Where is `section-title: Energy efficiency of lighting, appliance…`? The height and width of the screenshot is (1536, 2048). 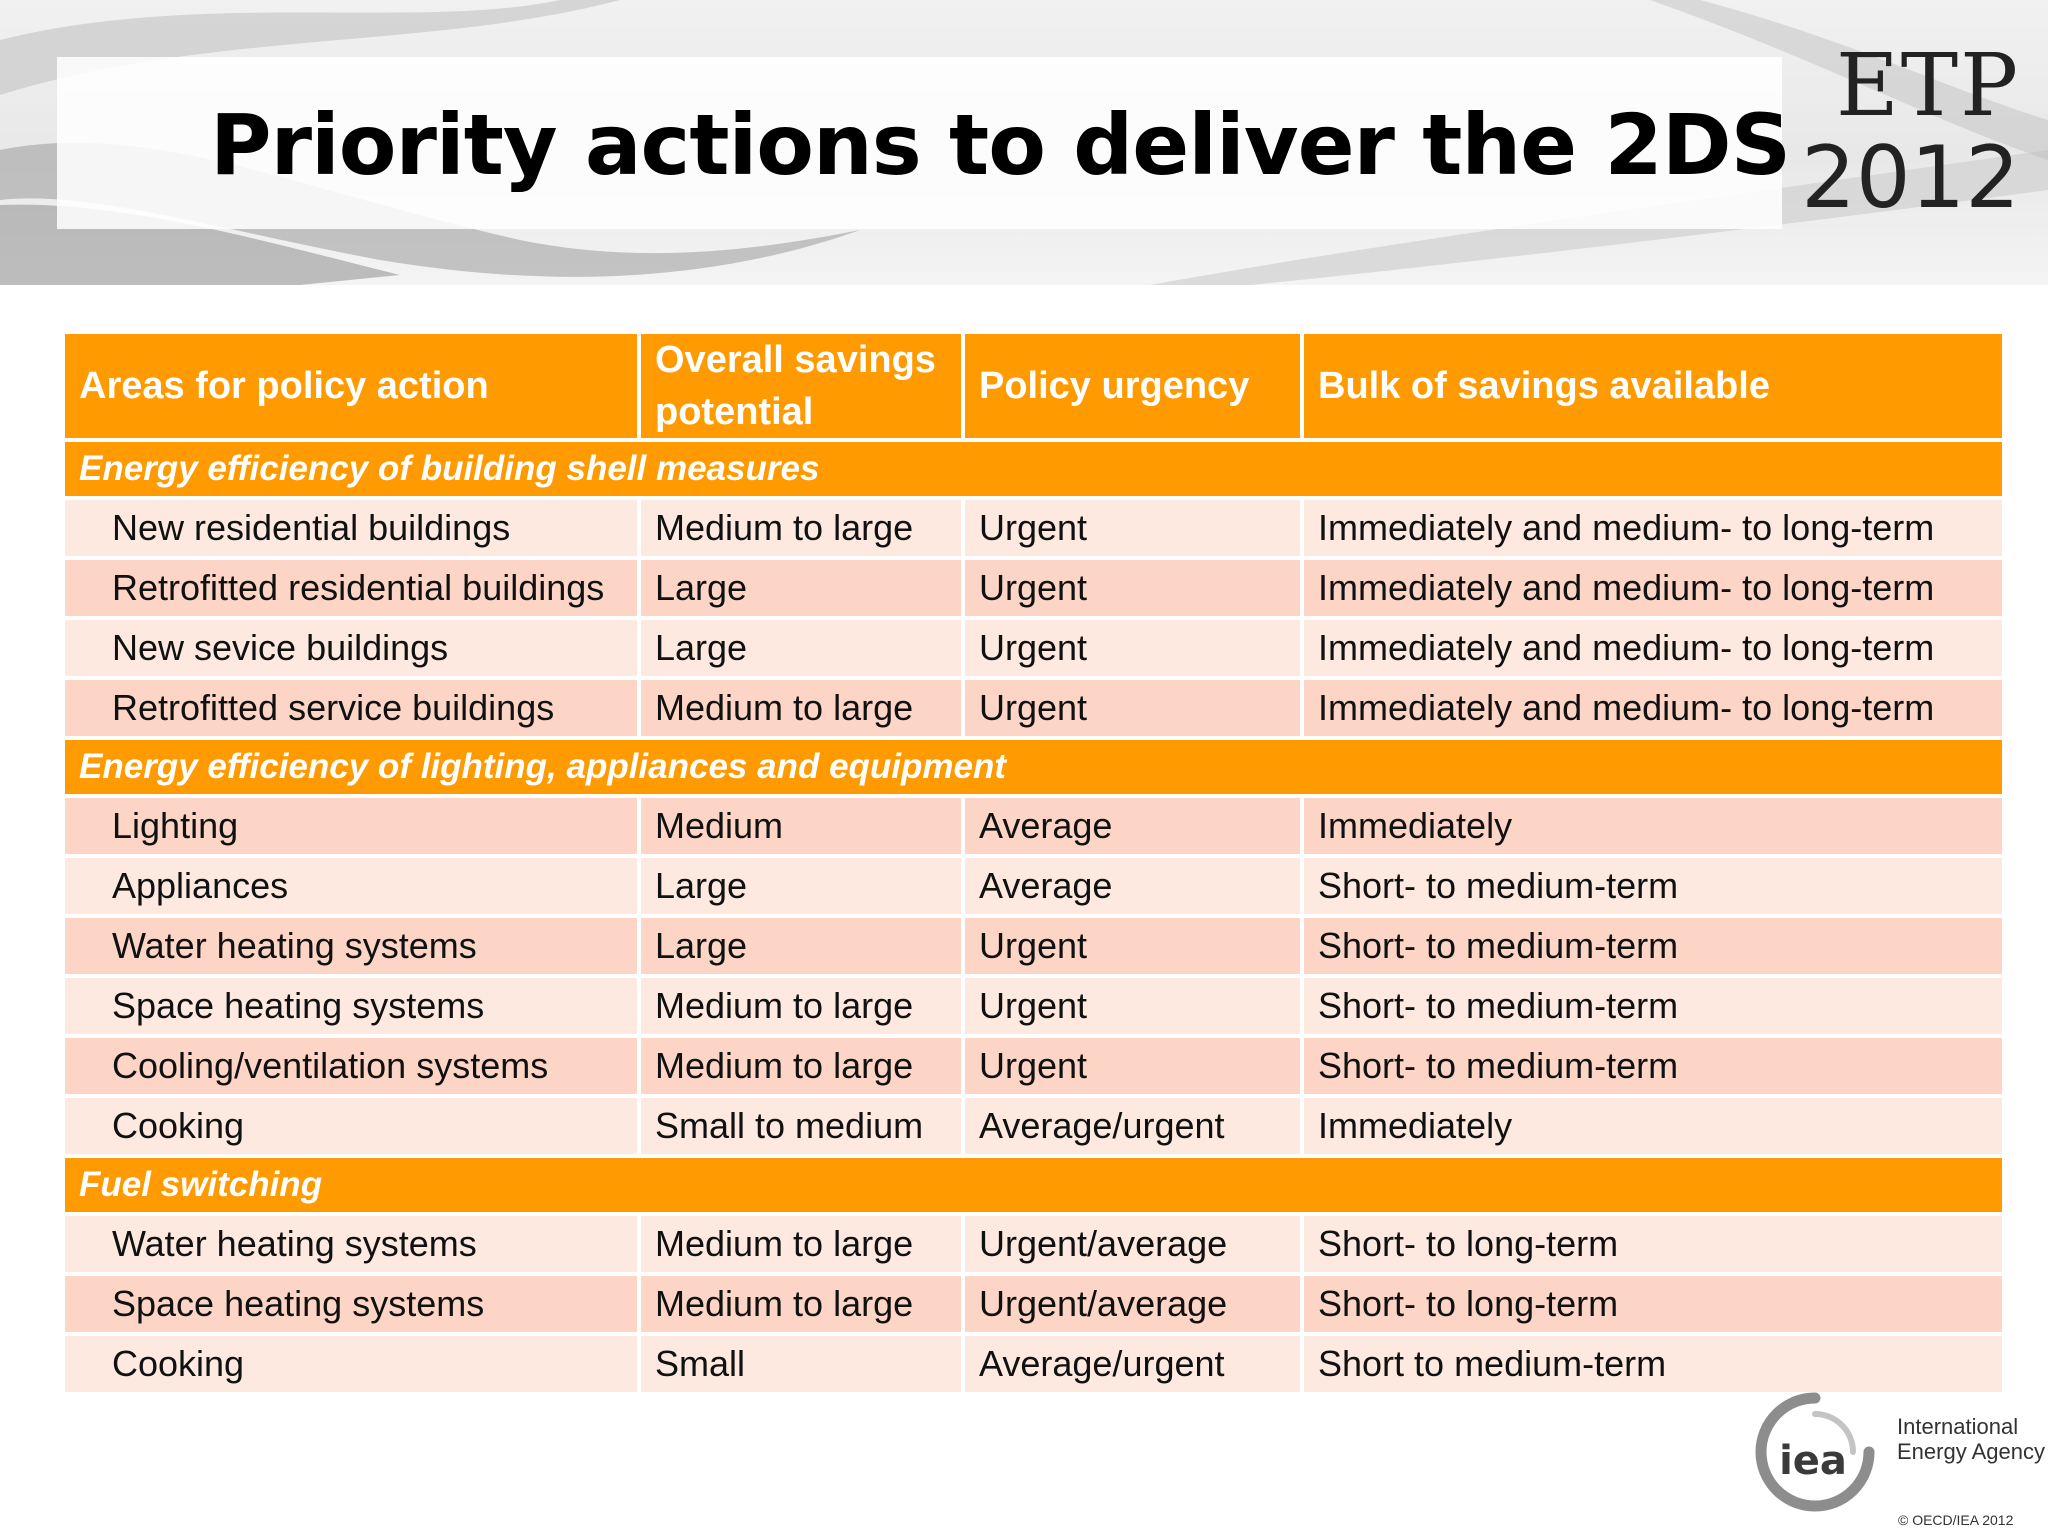
section-title: Energy efficiency of lighting, appliance… is located at coordinates (1033, 767).